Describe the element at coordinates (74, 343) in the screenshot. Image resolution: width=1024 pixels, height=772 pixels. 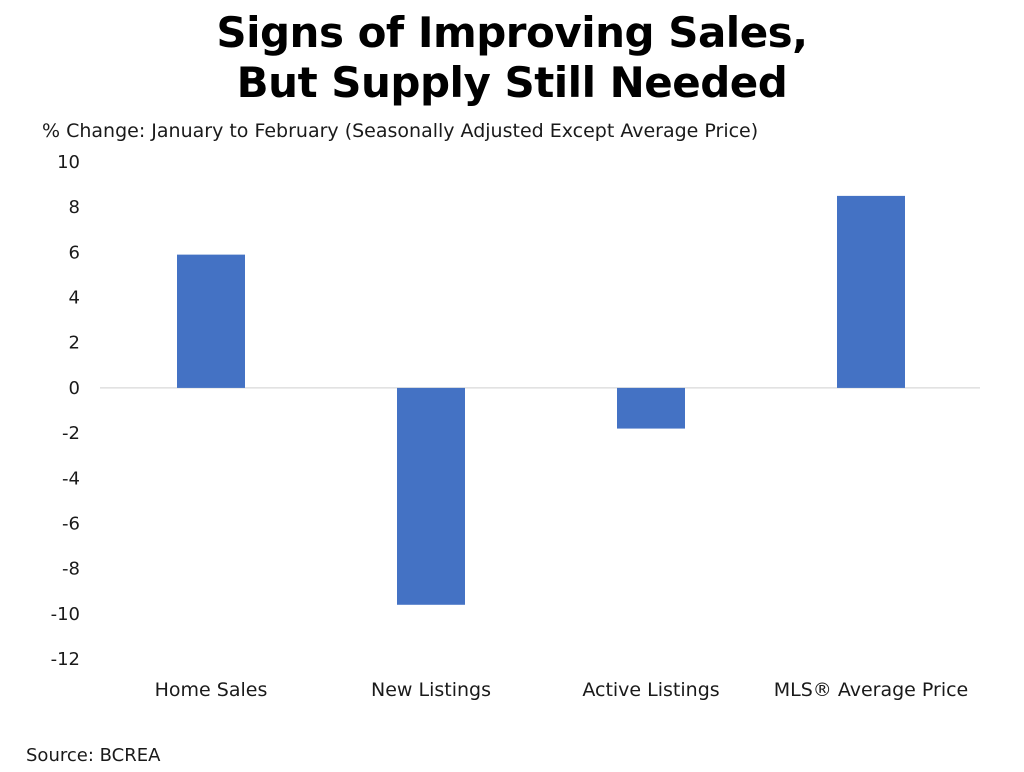
I see `y-tick-label: 2` at that location.